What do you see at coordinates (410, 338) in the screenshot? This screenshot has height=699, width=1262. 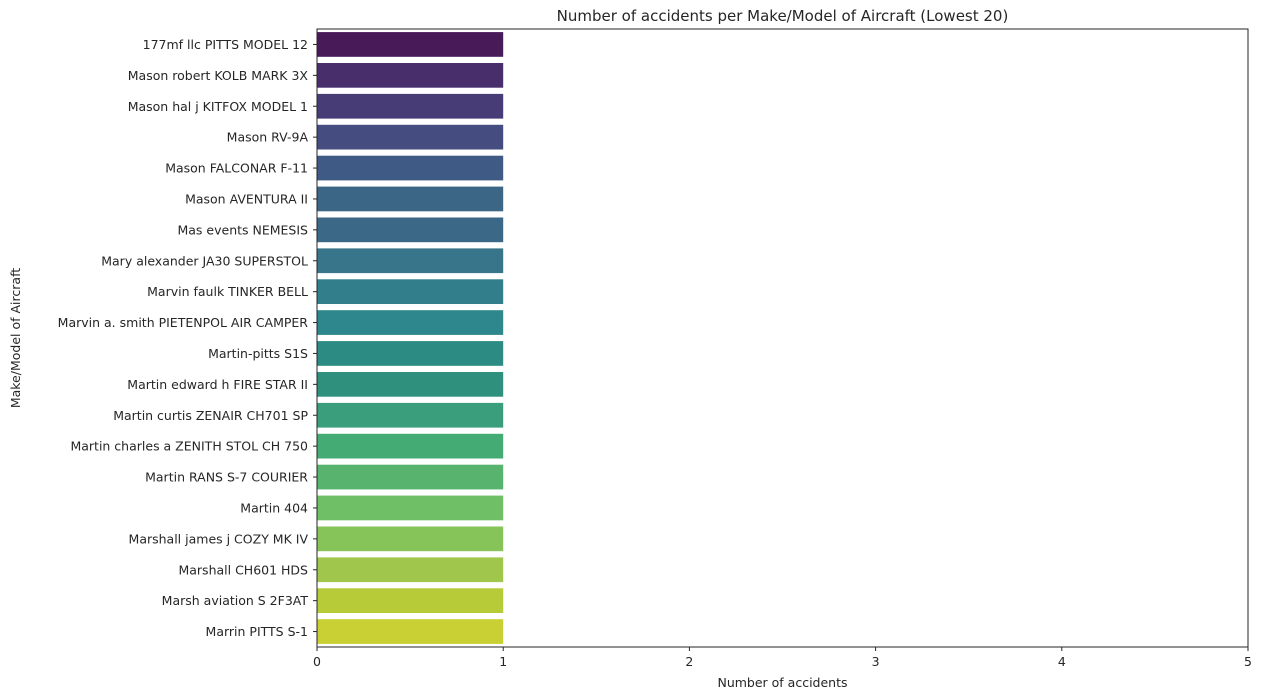 I see `bars-group` at bounding box center [410, 338].